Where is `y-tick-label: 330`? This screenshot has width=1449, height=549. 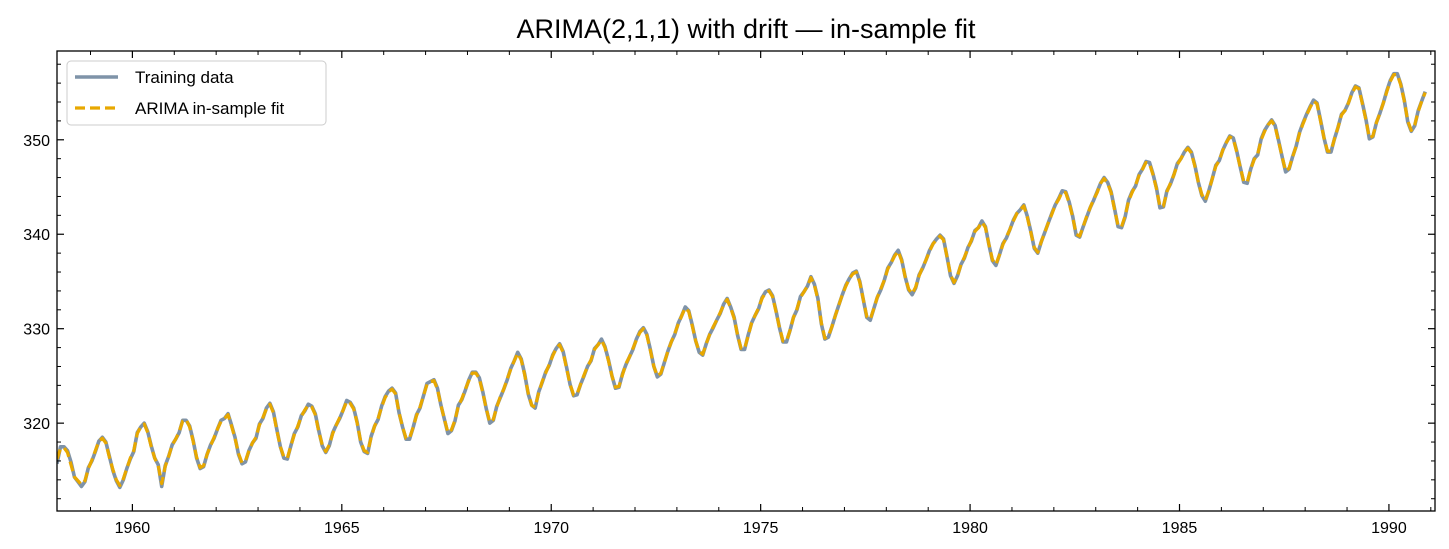 y-tick-label: 330 is located at coordinates (36, 330).